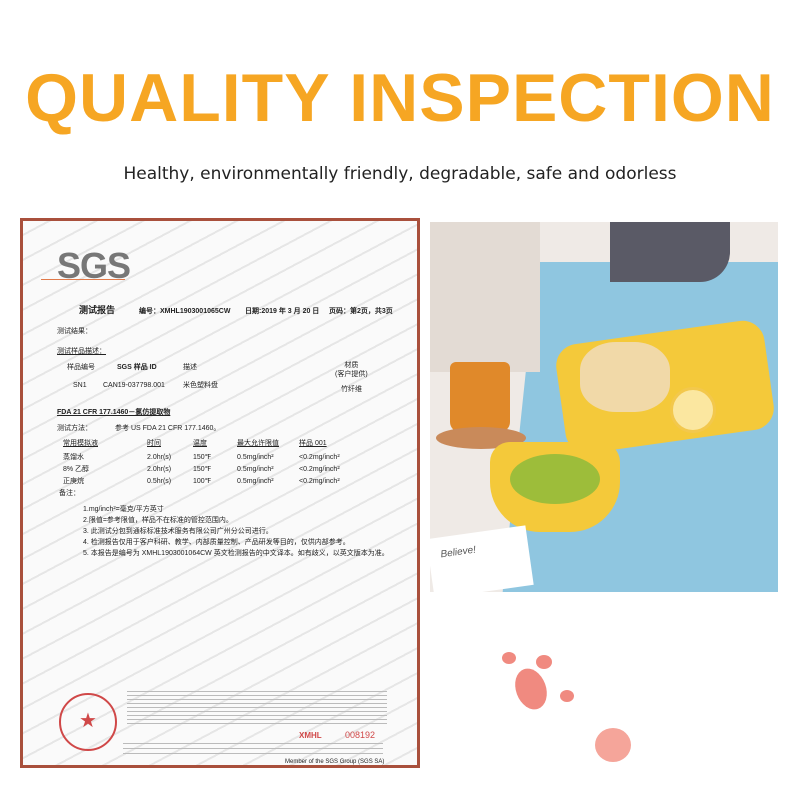 The width and height of the screenshot is (800, 800). What do you see at coordinates (83, 279) in the screenshot?
I see `logo-rule` at bounding box center [83, 279].